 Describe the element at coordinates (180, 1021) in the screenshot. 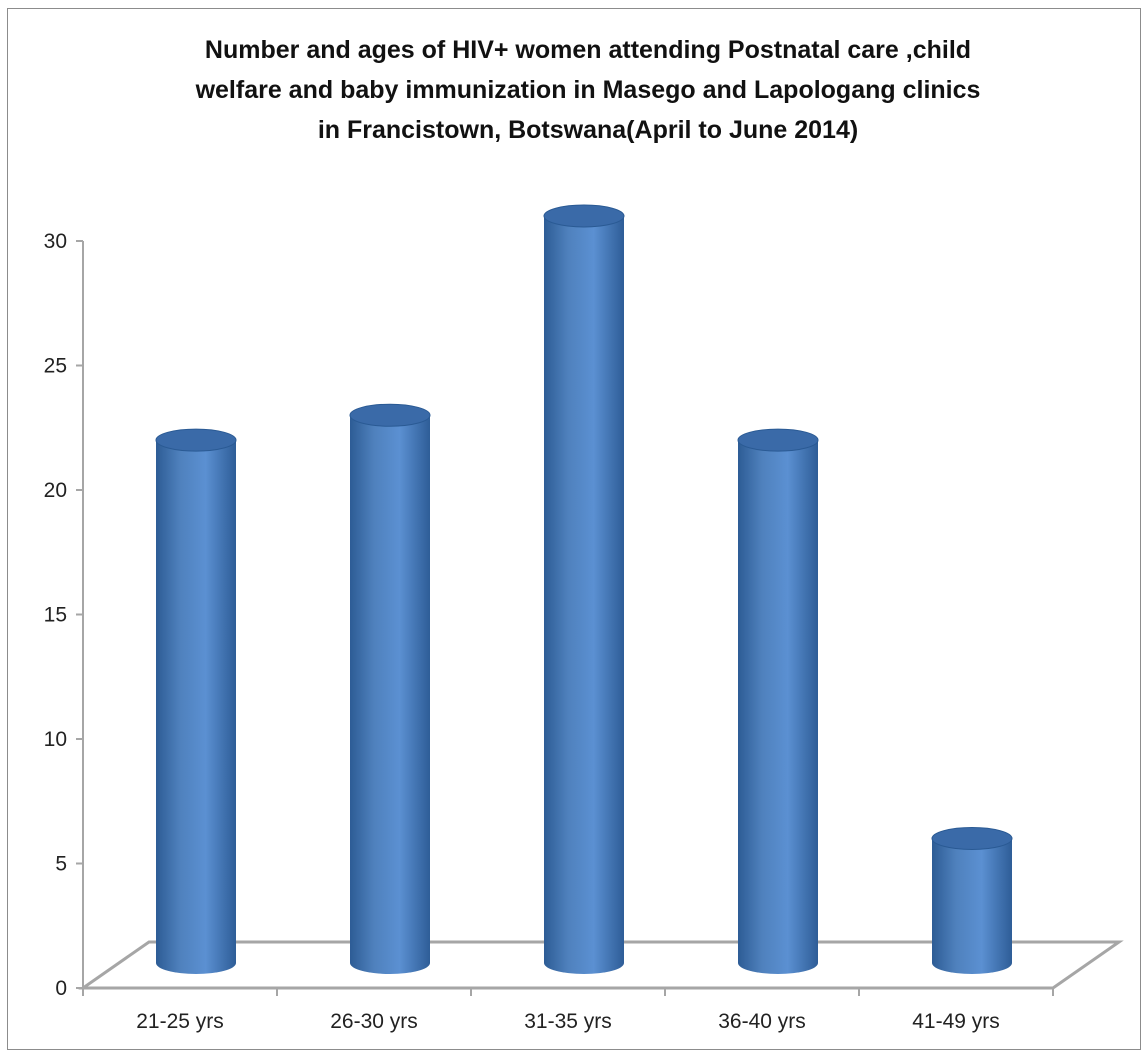

I see `x-tick-label: 21-25 yrs` at that location.